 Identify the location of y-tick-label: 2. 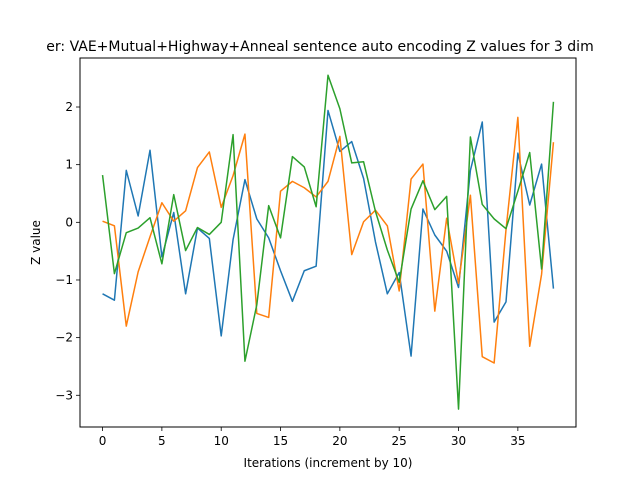
(69, 107).